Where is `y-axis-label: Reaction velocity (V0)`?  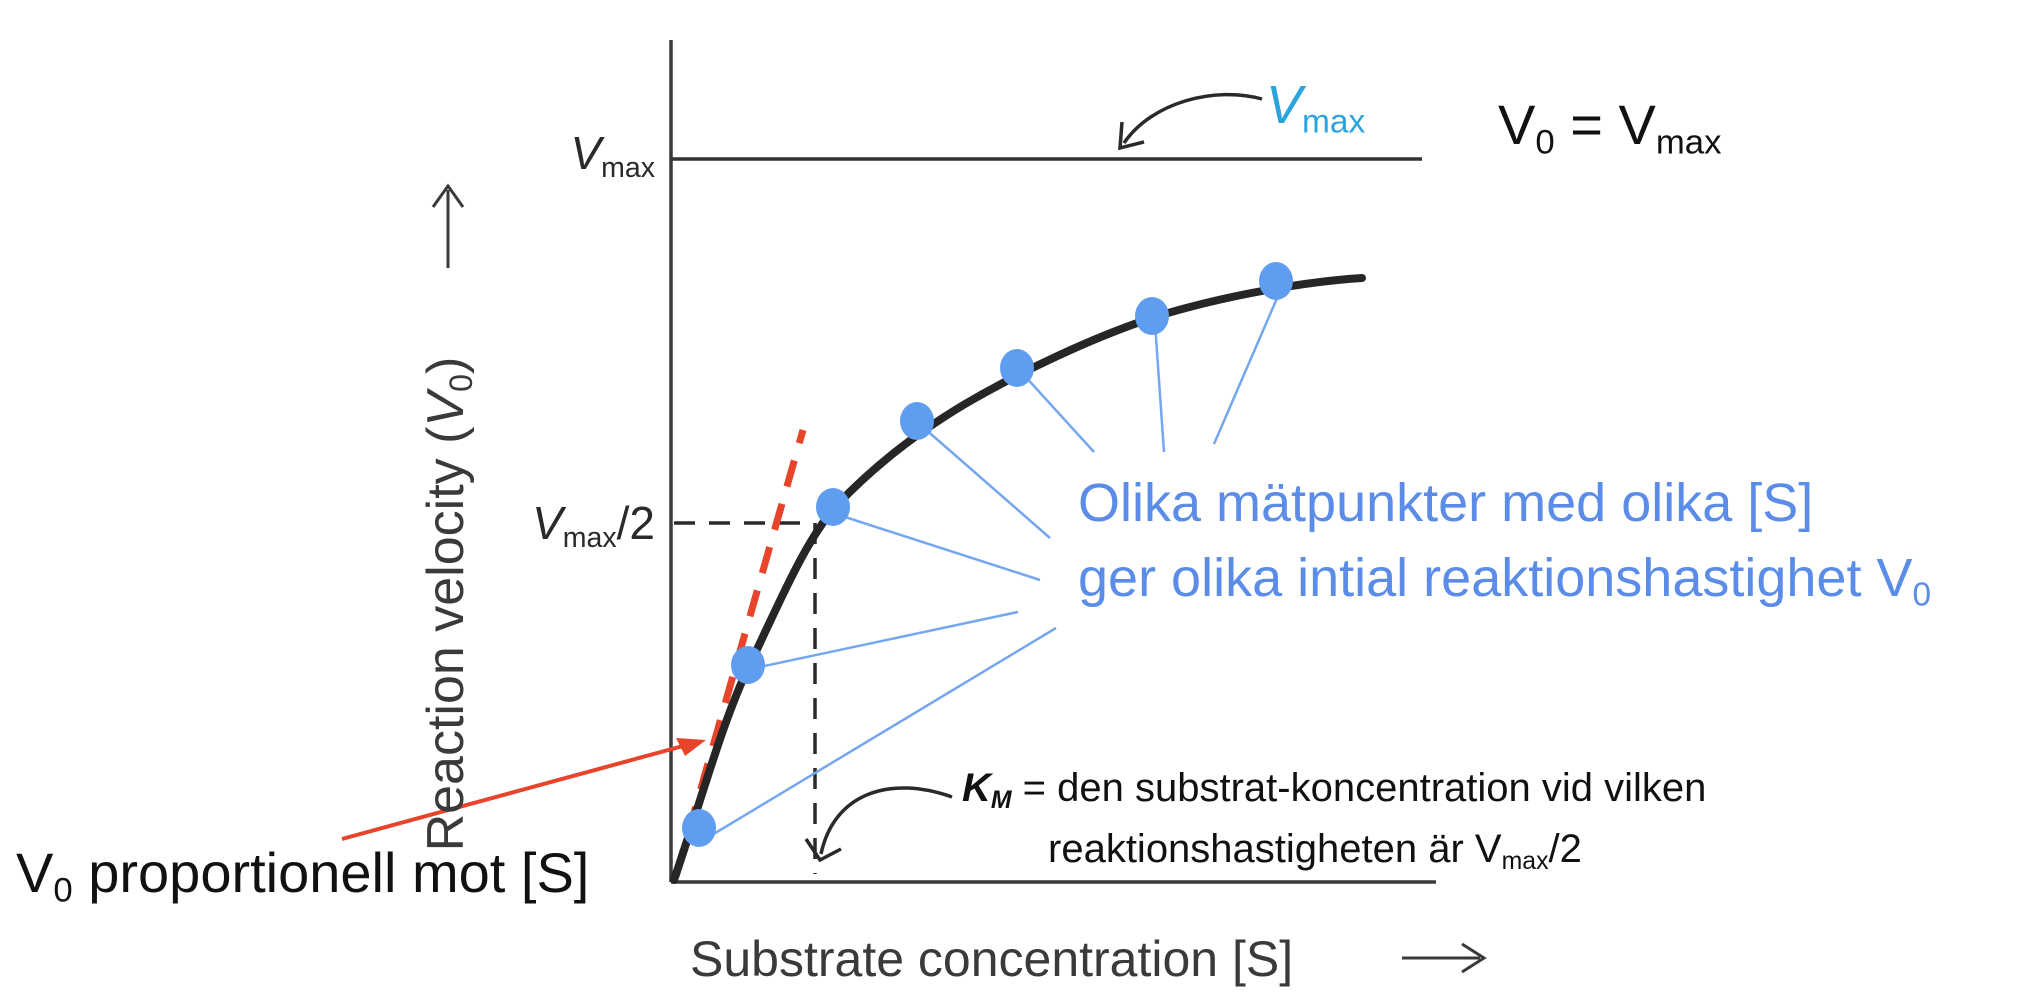
y-axis-label: Reaction velocity (V0) is located at coordinates (448, 604).